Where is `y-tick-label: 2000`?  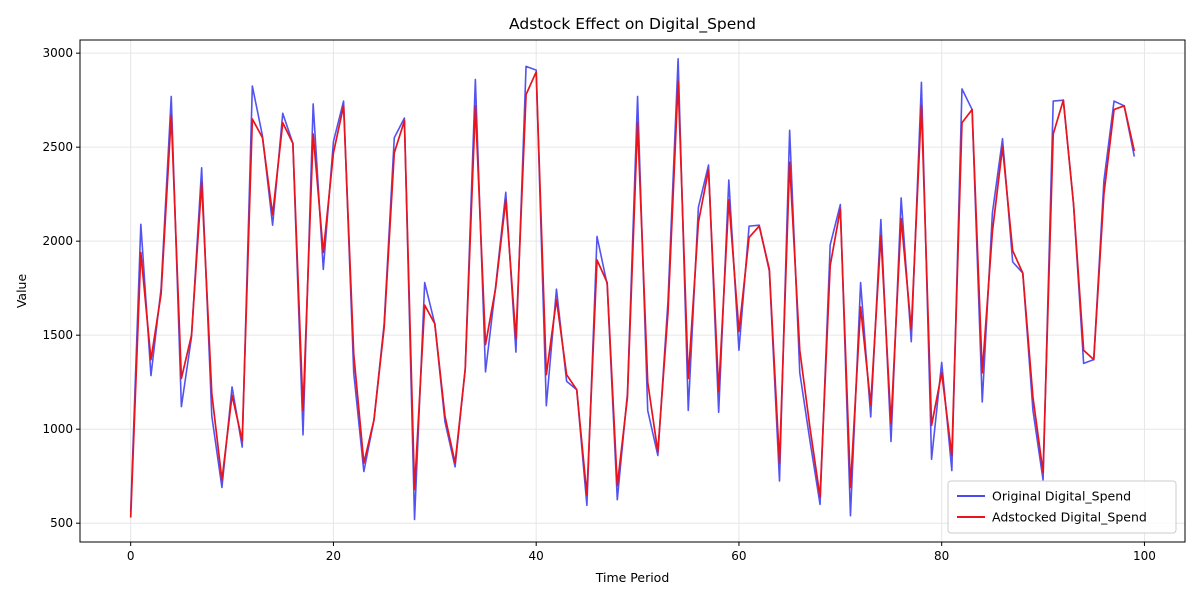 y-tick-label: 2000 is located at coordinates (57, 241).